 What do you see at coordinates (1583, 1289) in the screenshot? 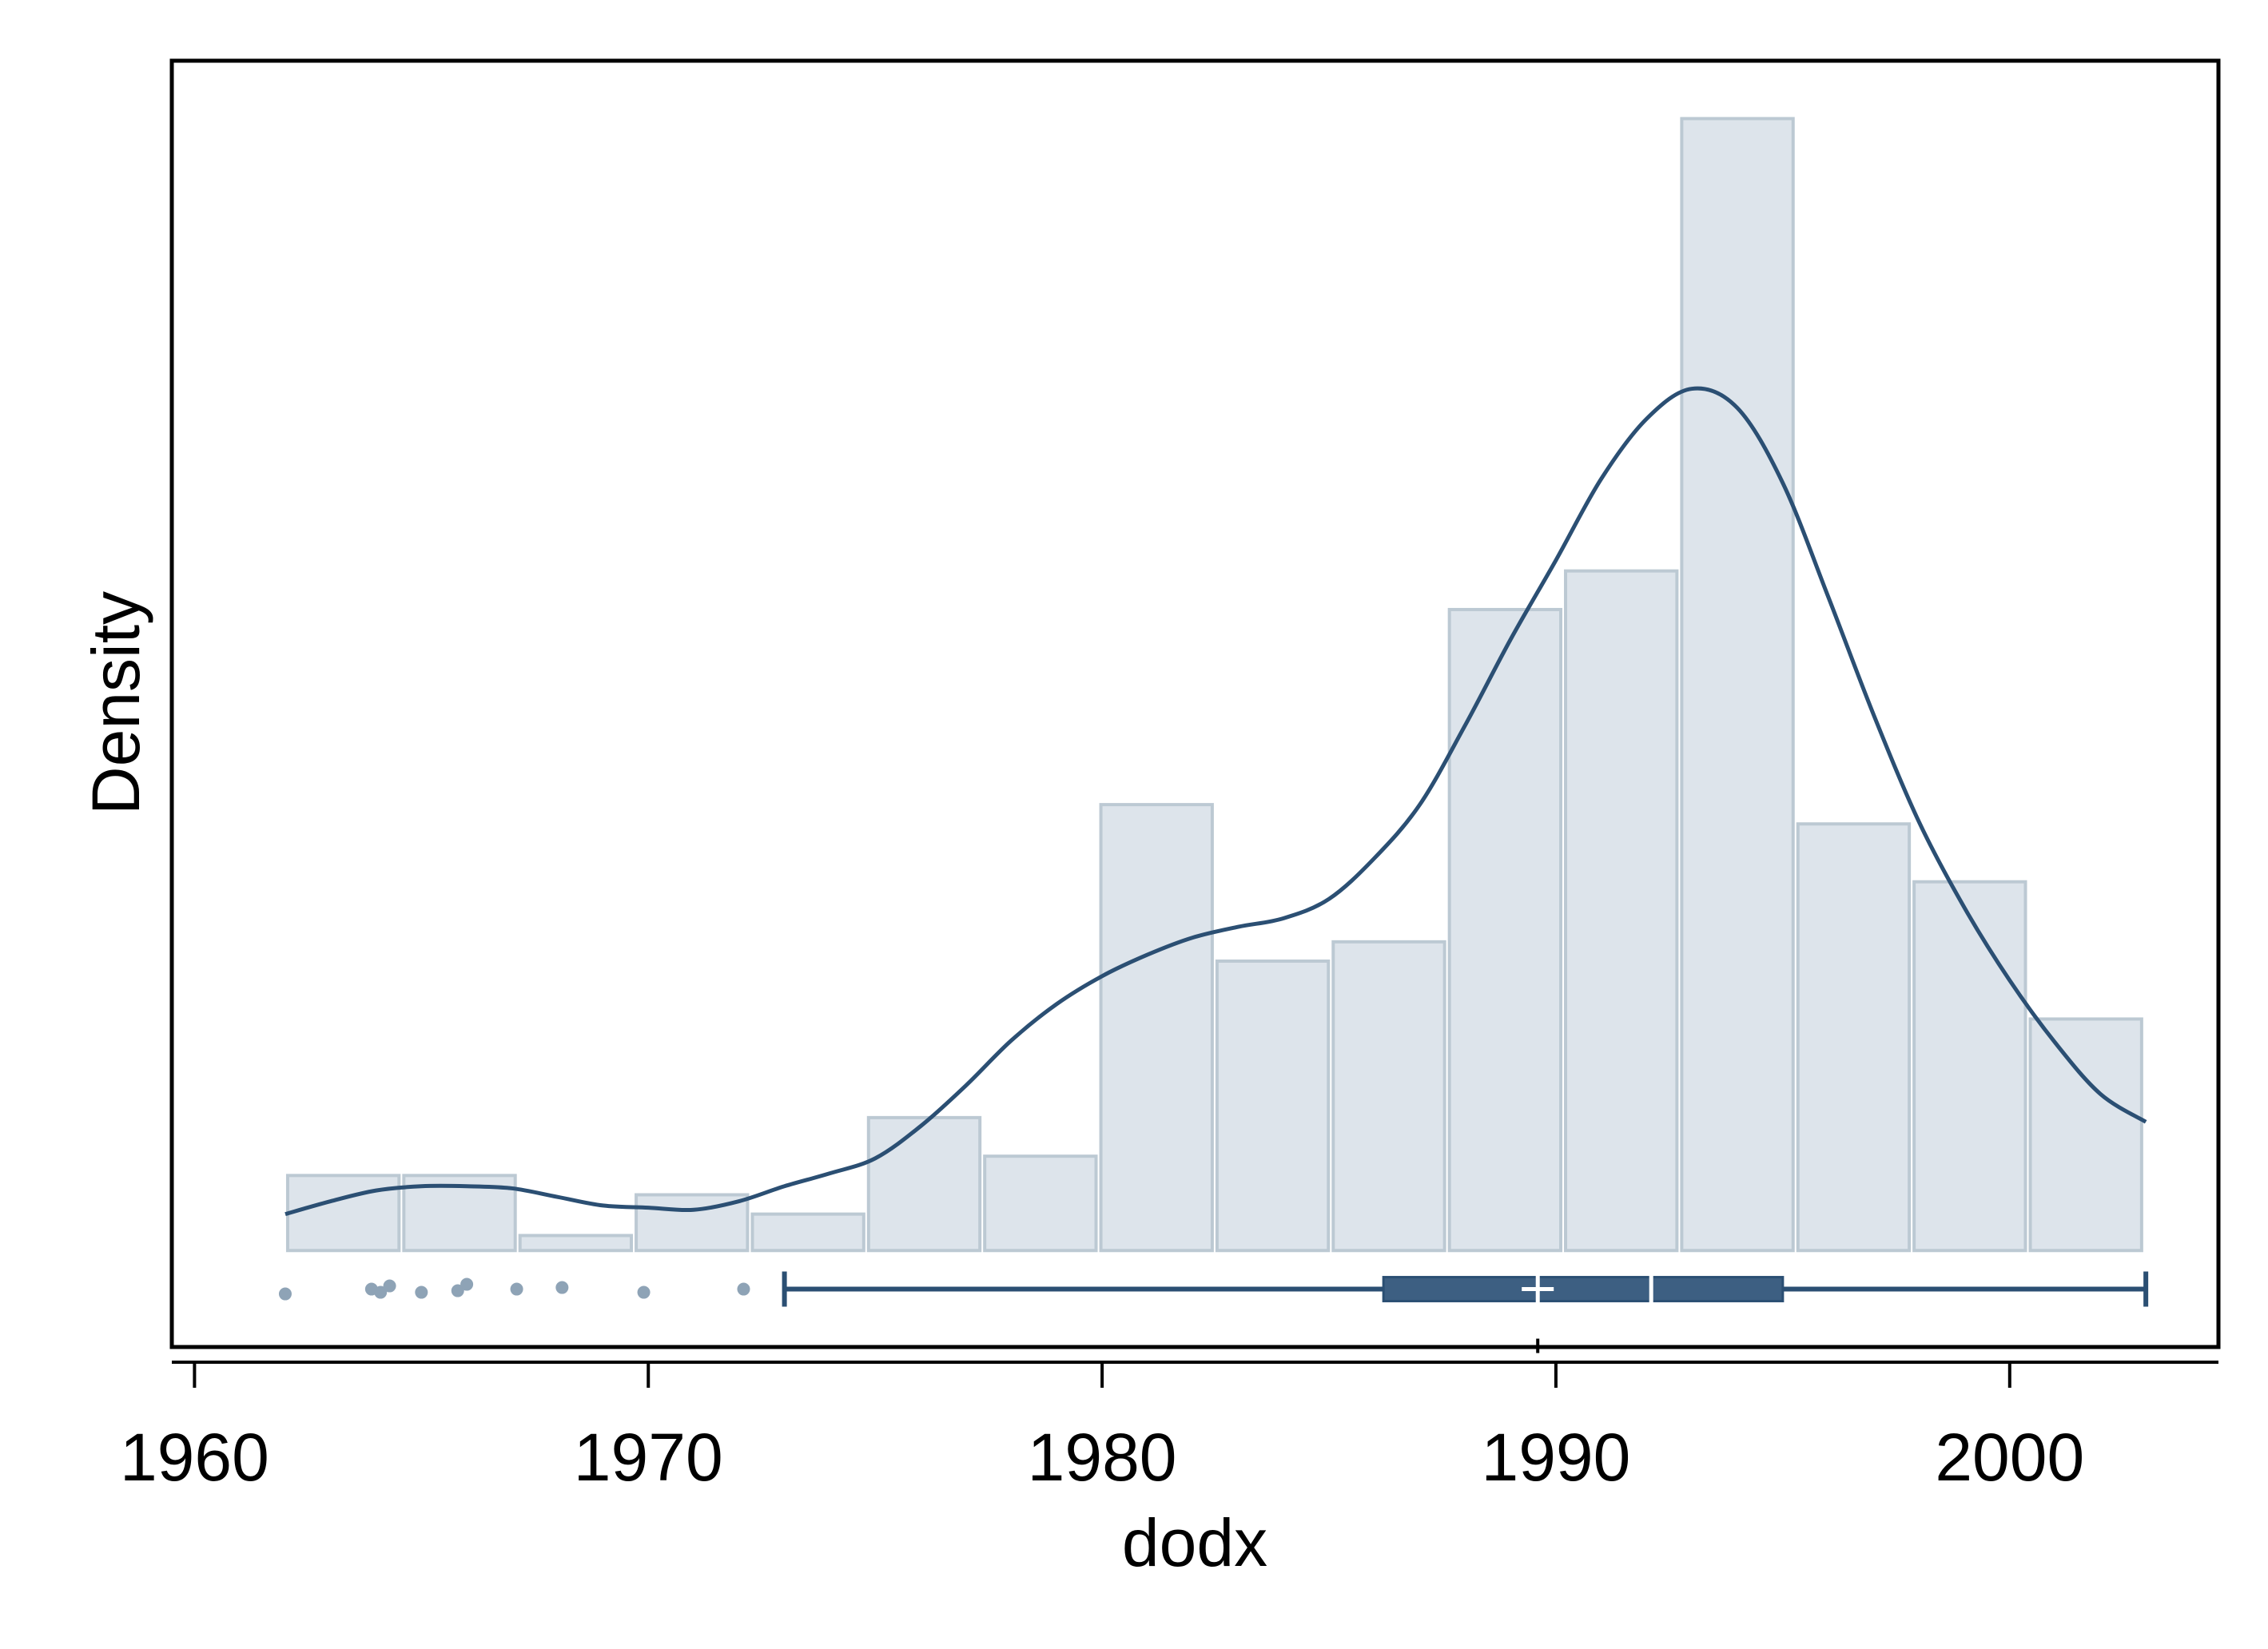
I see `boxplot-box` at bounding box center [1583, 1289].